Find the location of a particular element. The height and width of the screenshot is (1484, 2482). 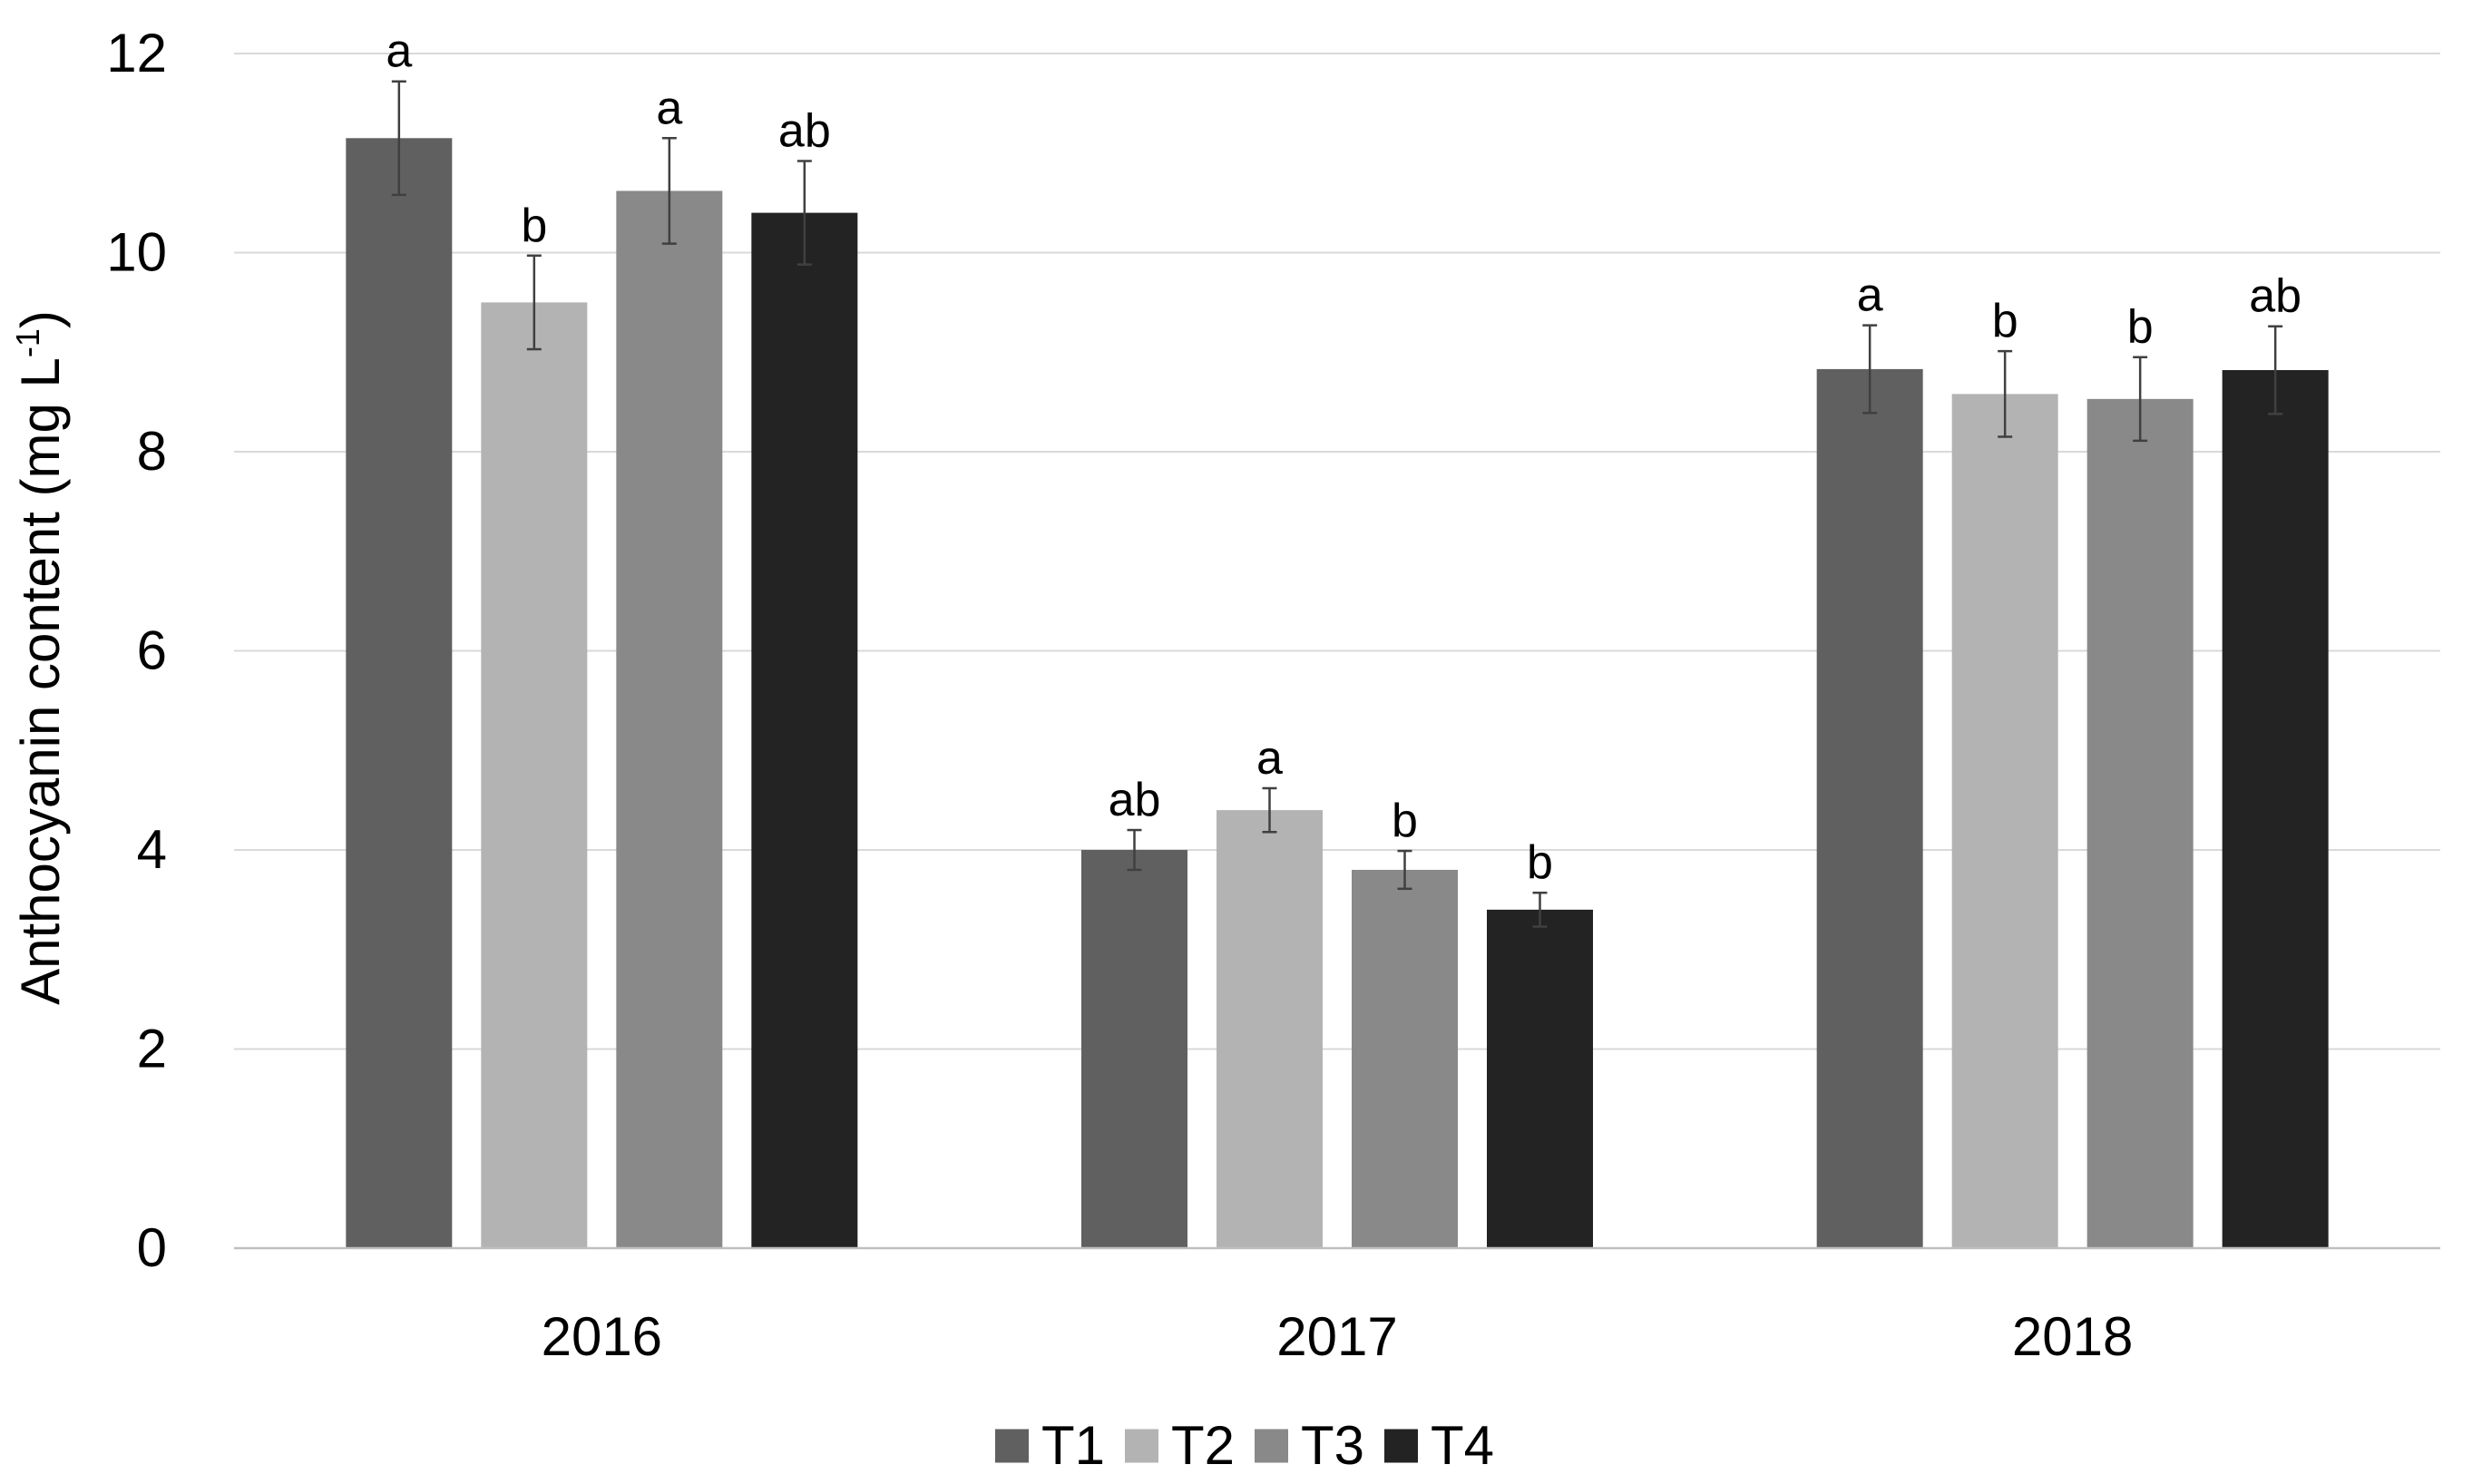

y-tick-label-12: 12 is located at coordinates (136, 53).